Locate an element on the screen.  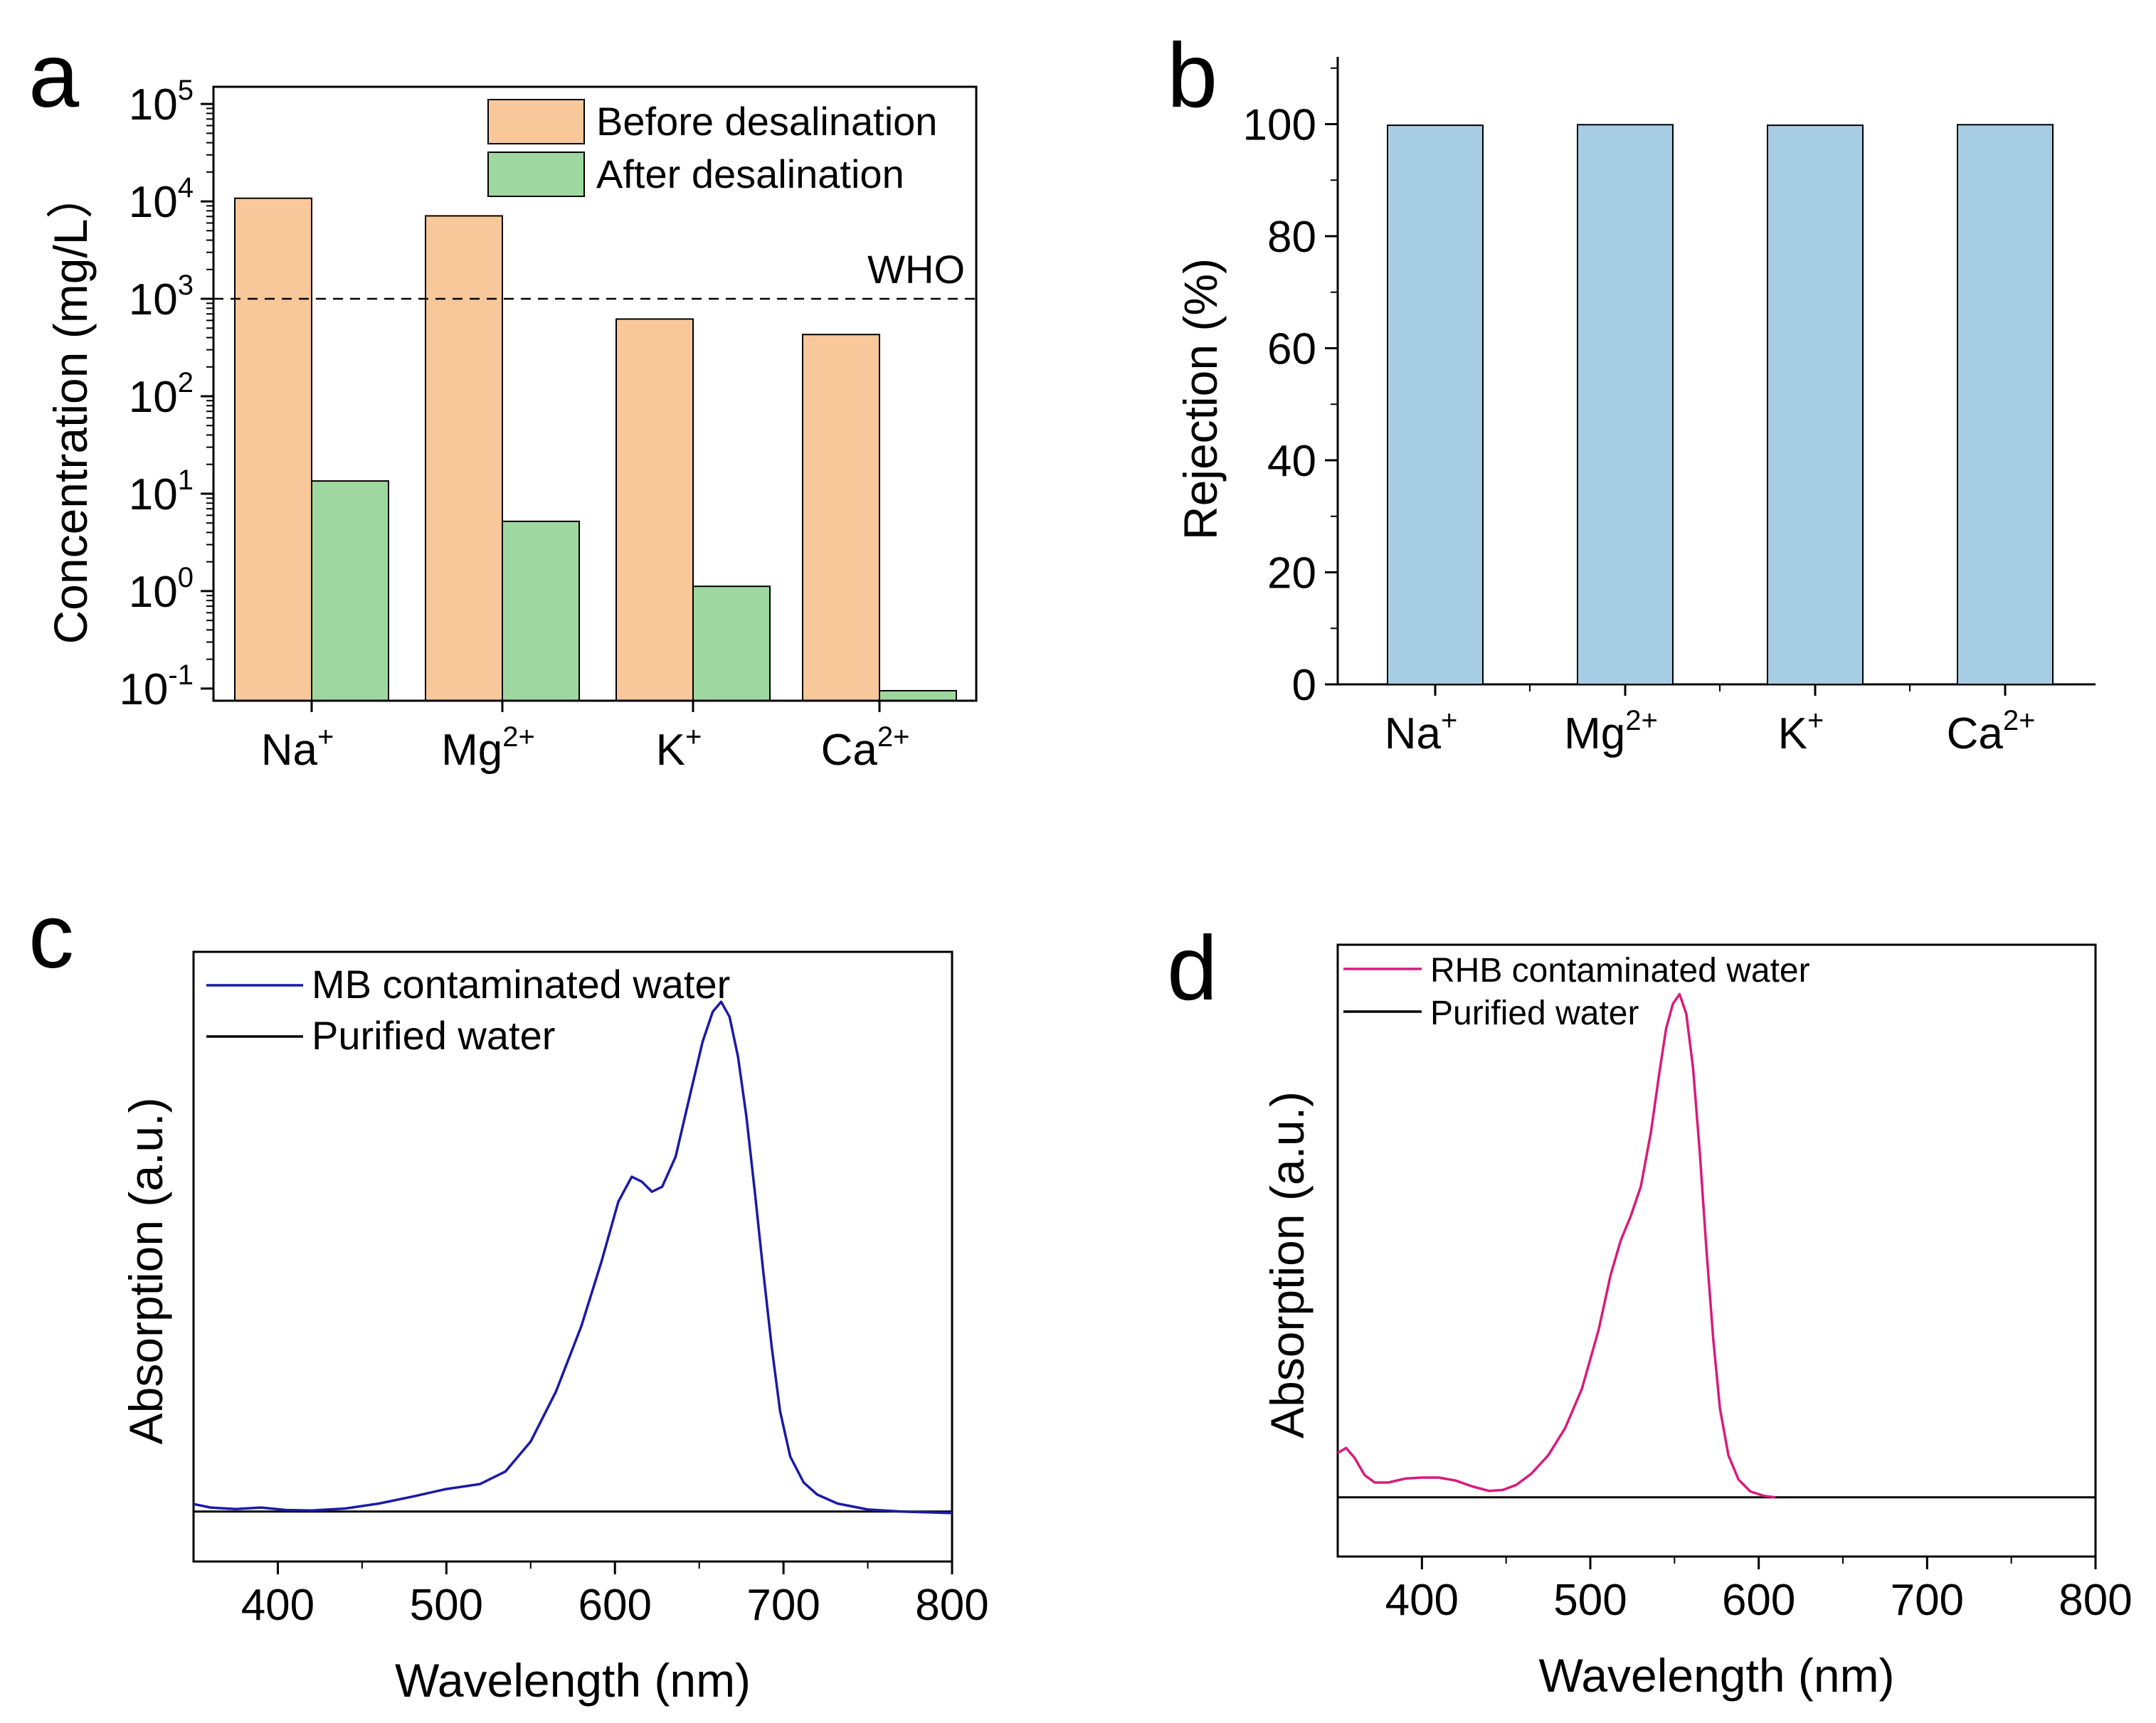
panel-letter-c: c is located at coordinates (51, 936).